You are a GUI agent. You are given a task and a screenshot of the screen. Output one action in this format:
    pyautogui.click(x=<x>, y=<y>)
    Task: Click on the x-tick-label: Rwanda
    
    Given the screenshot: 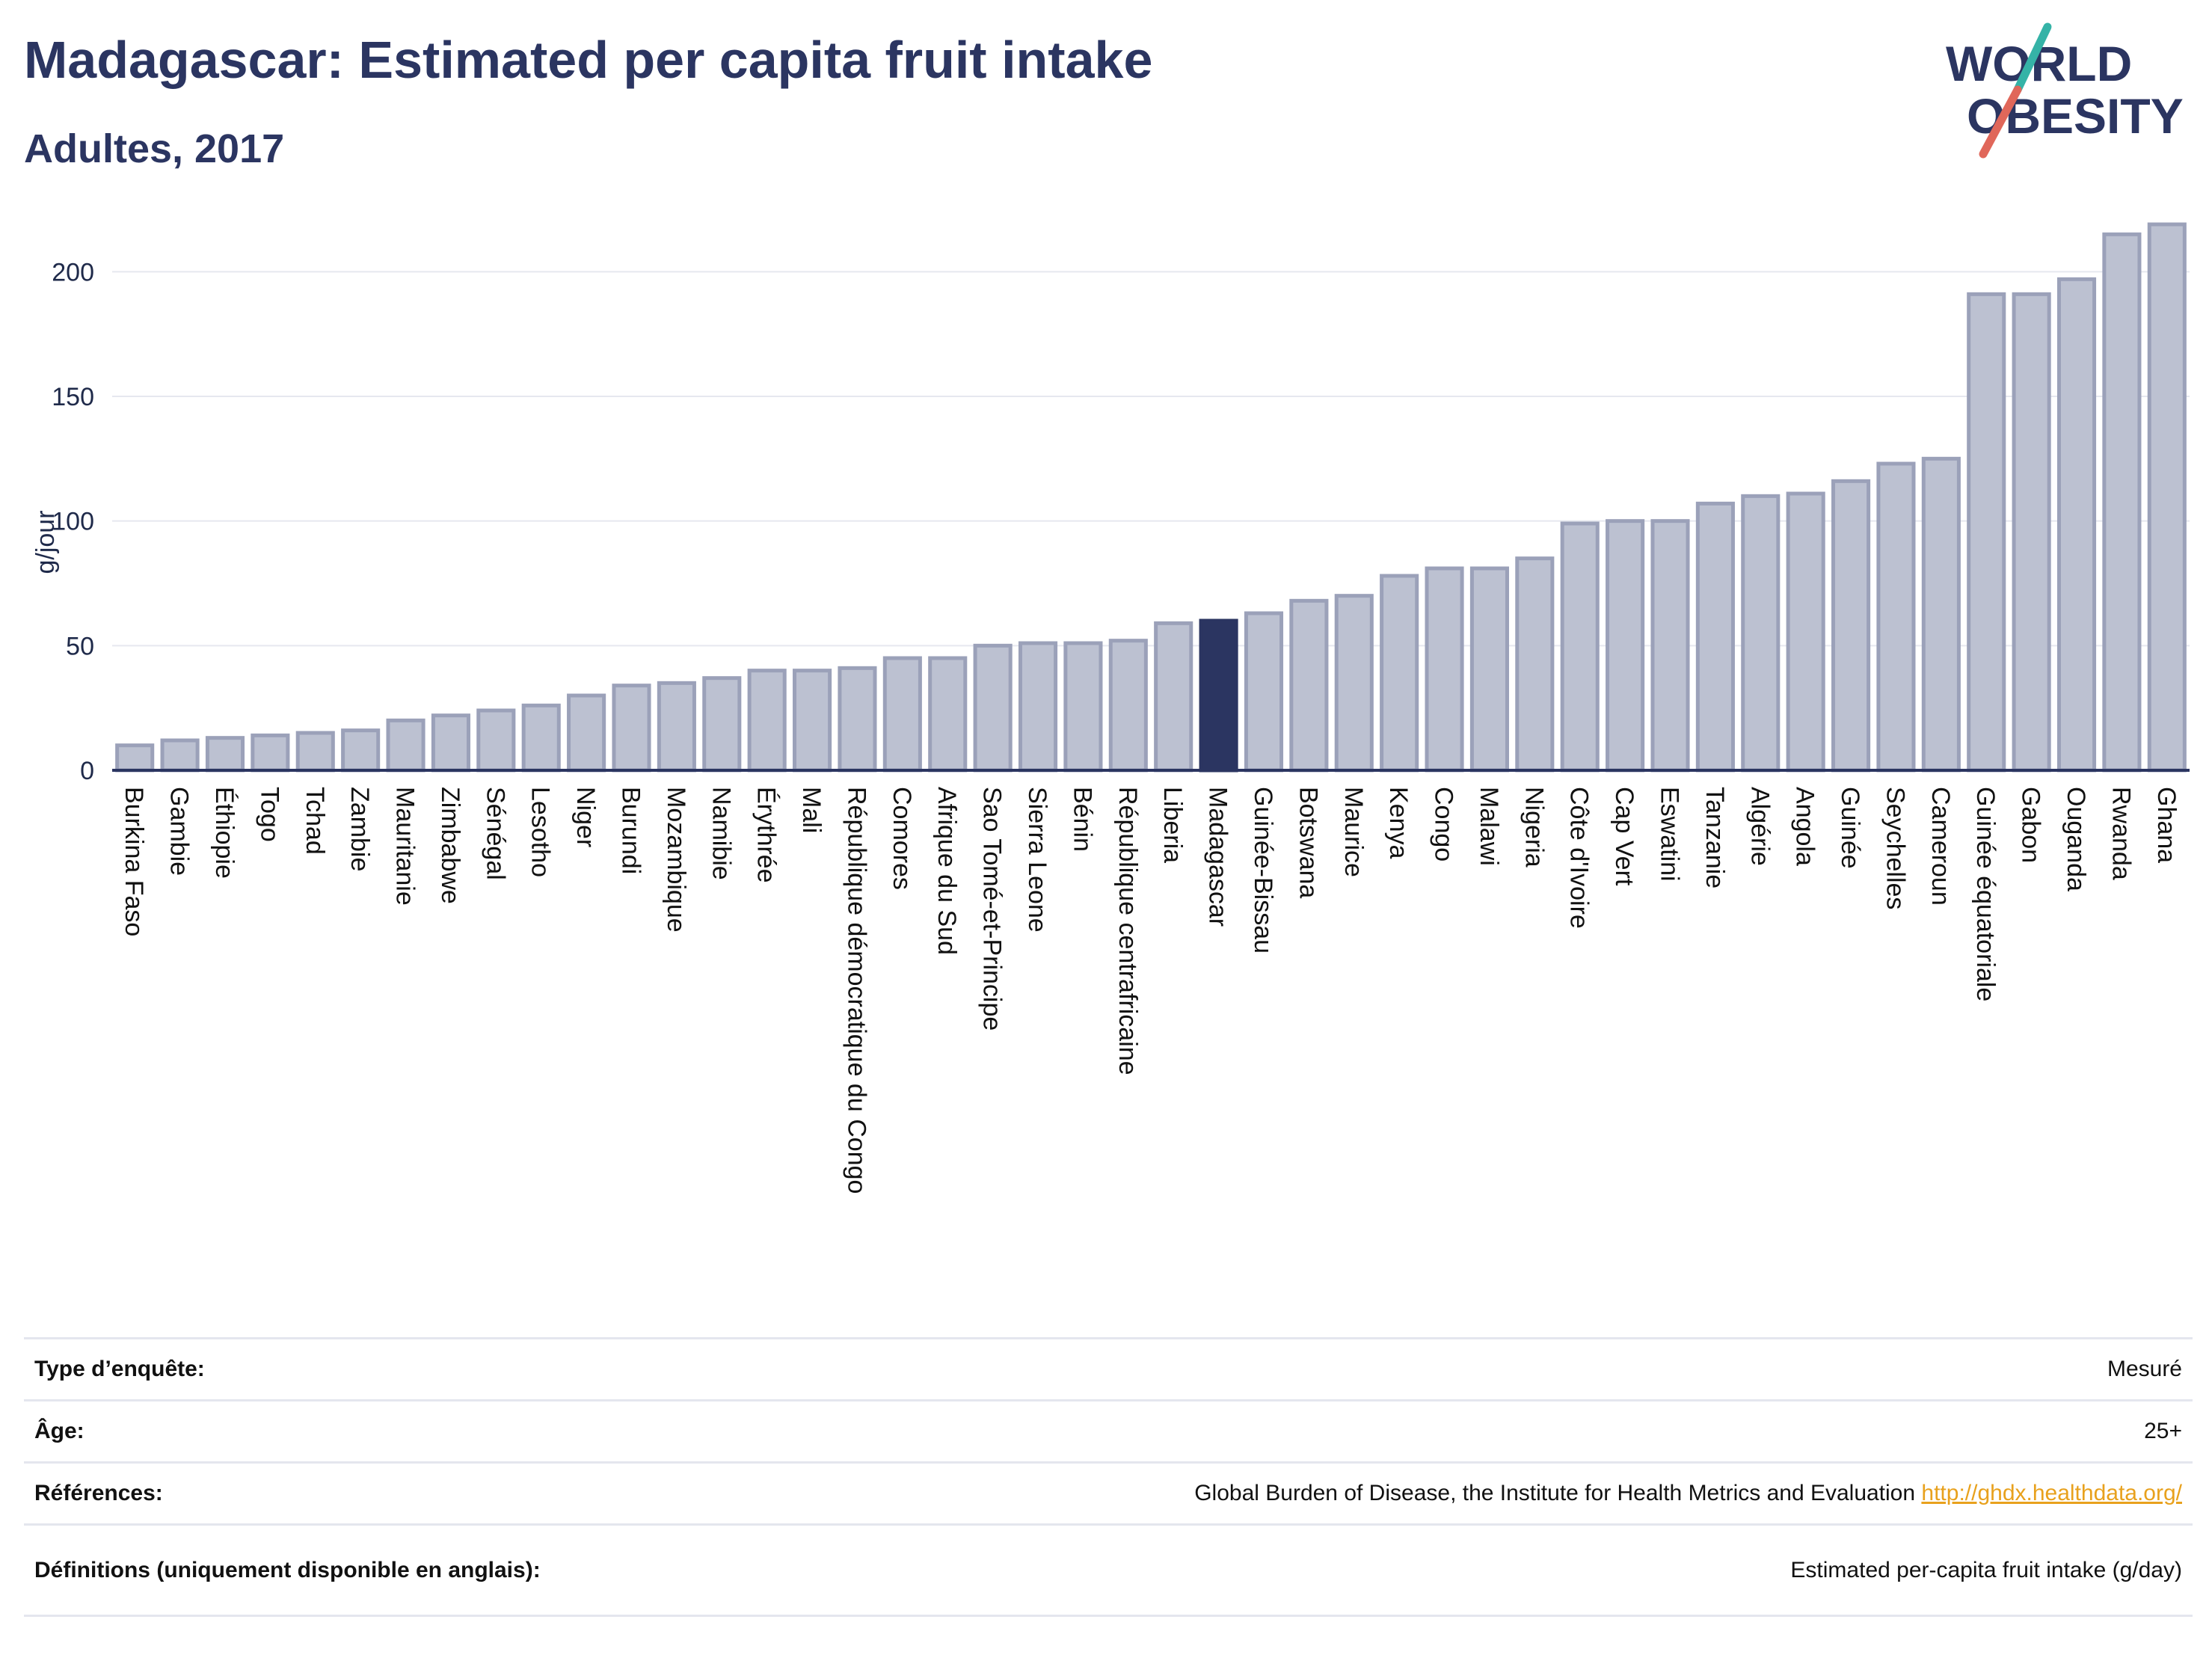 What is the action you would take?
    pyautogui.click(x=2121, y=833)
    